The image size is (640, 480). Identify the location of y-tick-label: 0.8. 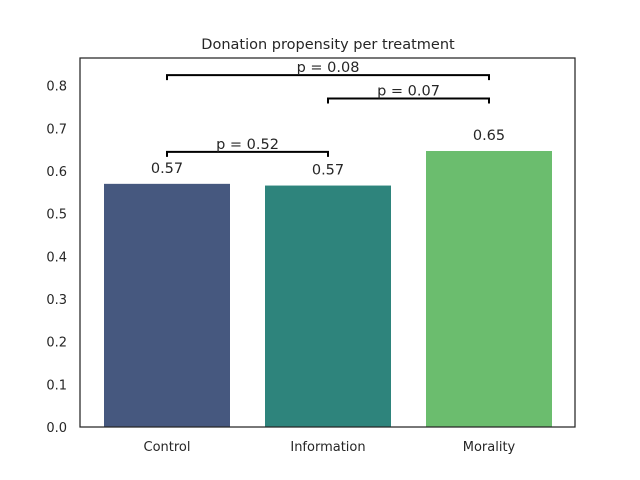
(56, 87).